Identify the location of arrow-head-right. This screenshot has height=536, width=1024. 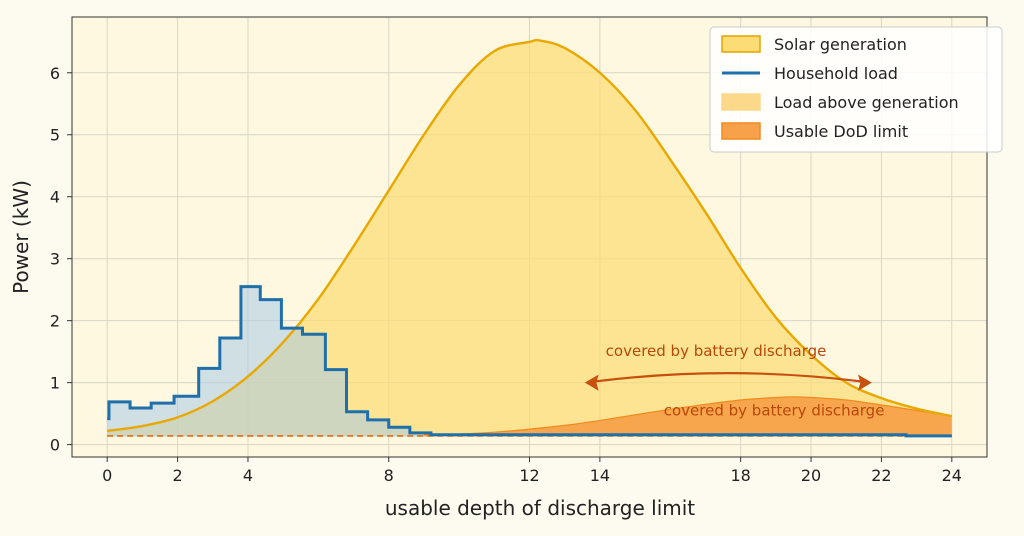
(865, 382).